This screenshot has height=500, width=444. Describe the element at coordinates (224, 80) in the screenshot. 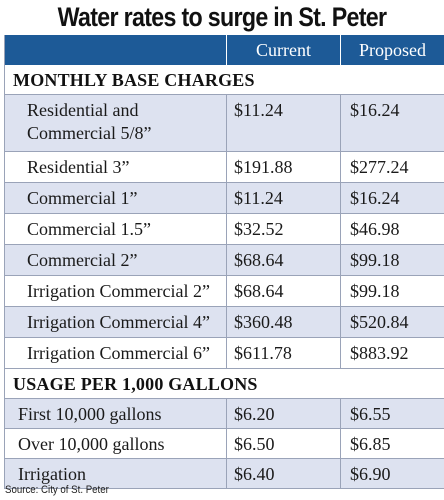

I see `section-heading-base-charges: MONTHLY BASE CHARGES` at that location.